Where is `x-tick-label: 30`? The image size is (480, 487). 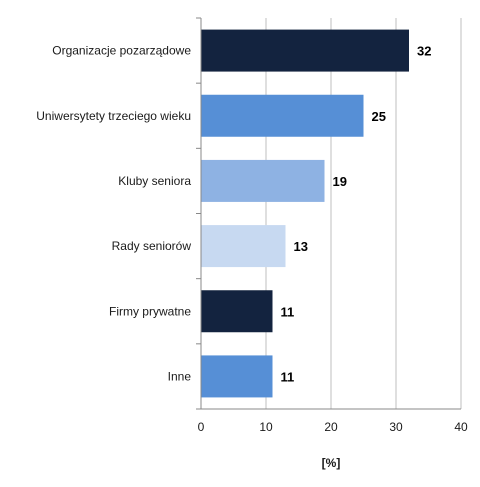 x-tick-label: 30 is located at coordinates (396, 427).